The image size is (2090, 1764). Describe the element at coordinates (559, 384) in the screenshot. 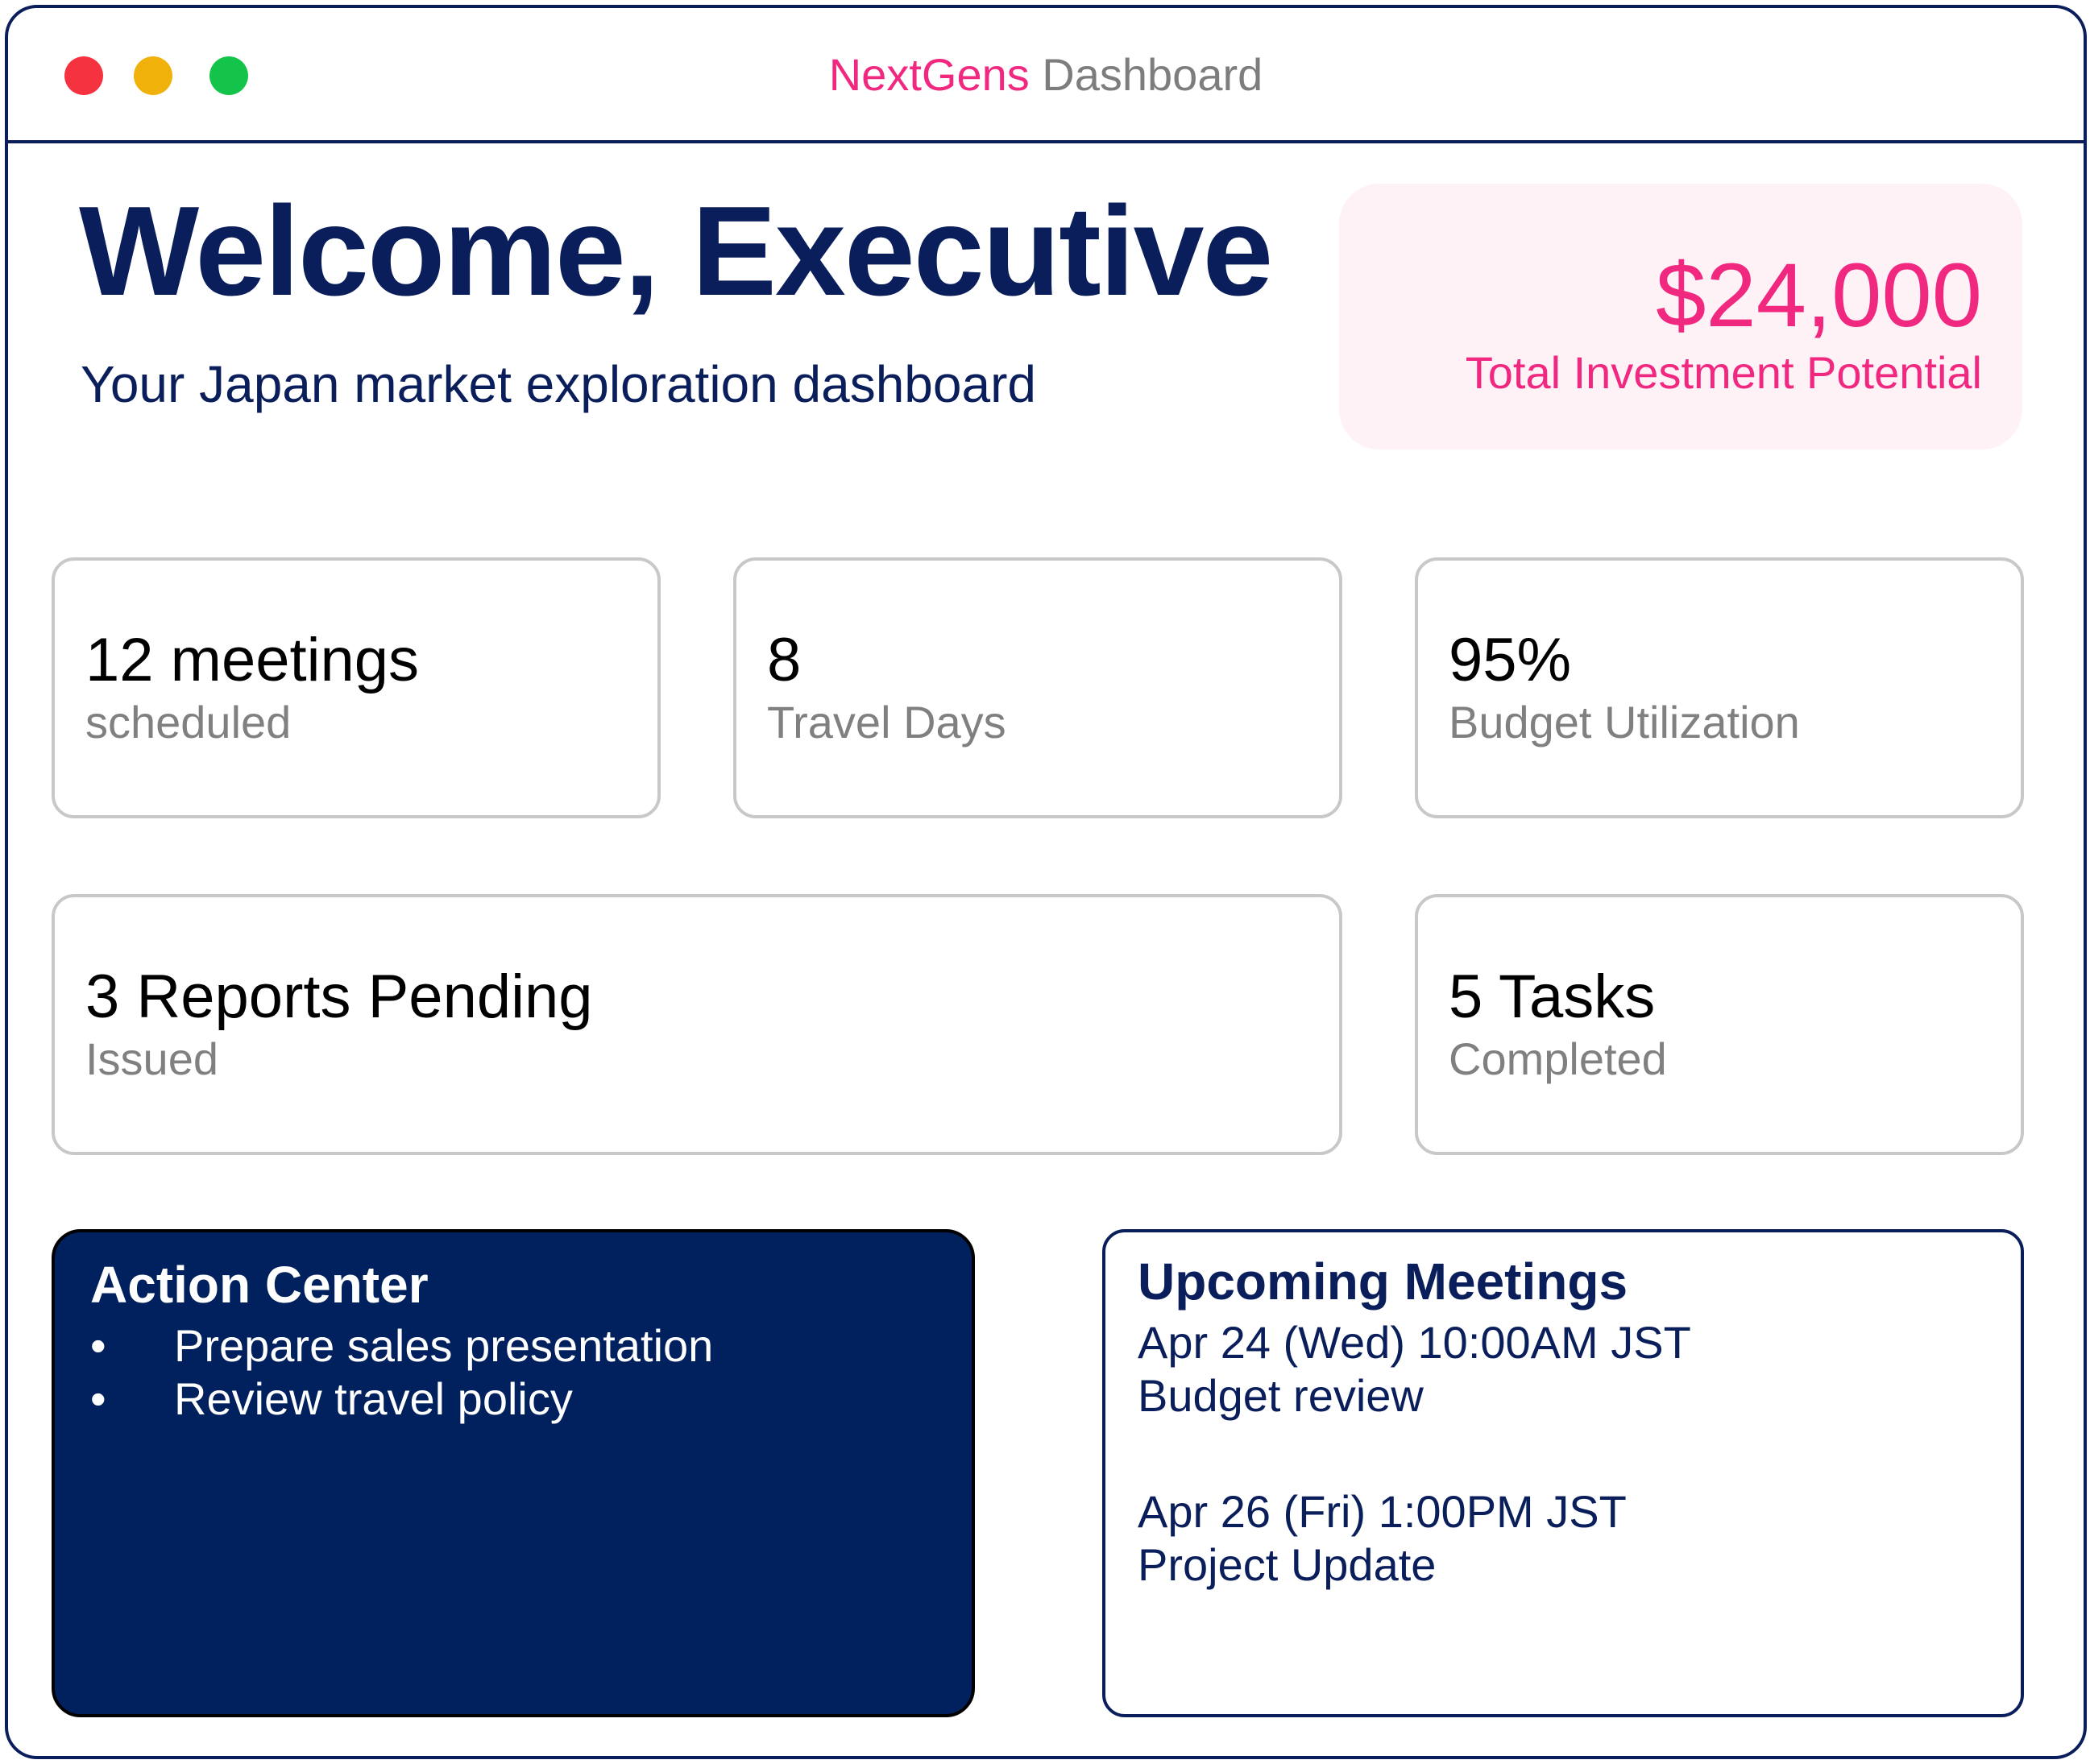

I see `page-subtitle: Your Japan market exploration dashboard` at that location.